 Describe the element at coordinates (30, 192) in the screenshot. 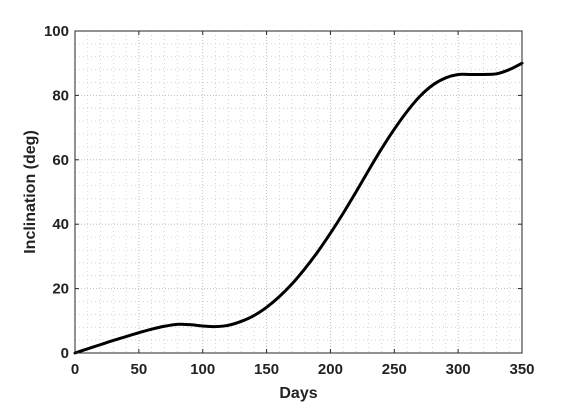

I see `y-axis-title: Inclination (deg)` at that location.